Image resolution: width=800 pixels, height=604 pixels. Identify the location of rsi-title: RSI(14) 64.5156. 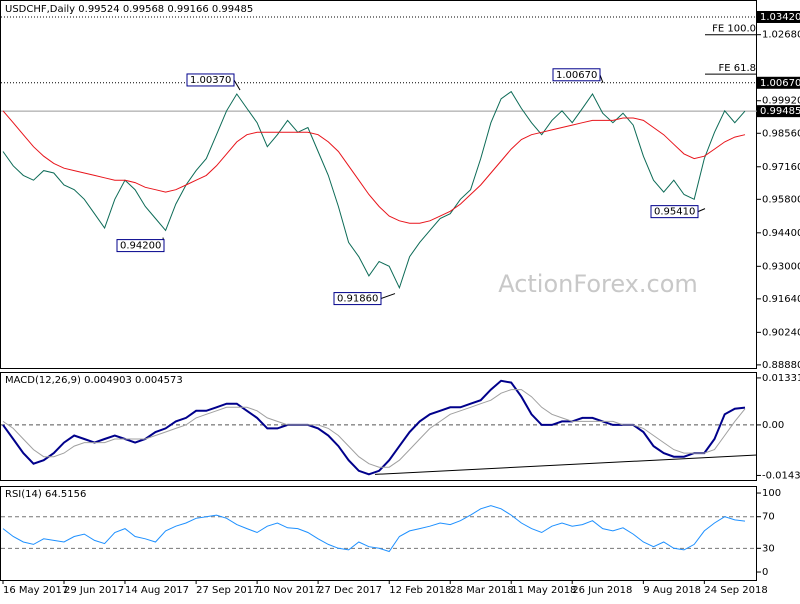
(45, 494).